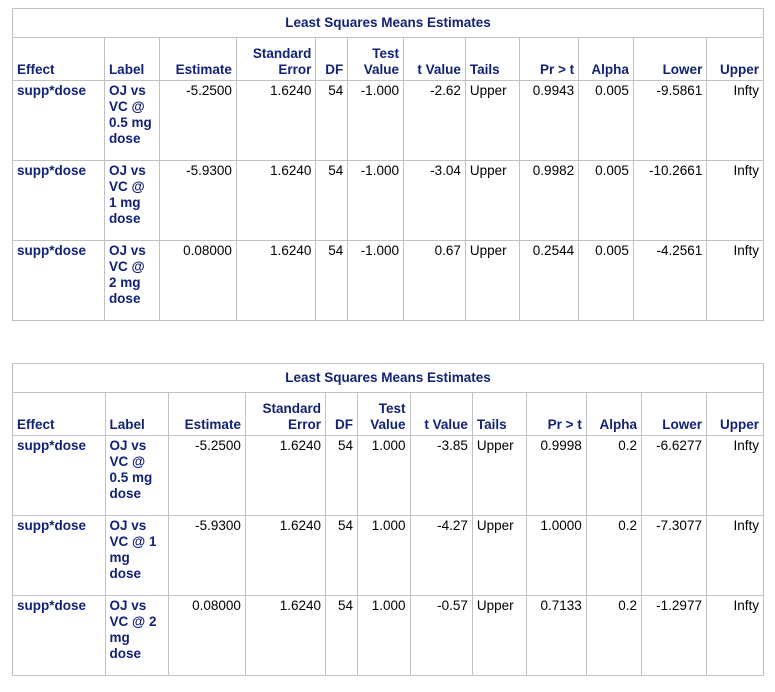 Image resolution: width=775 pixels, height=692 pixels. I want to click on cell-lower: -7.3077, so click(673, 555).